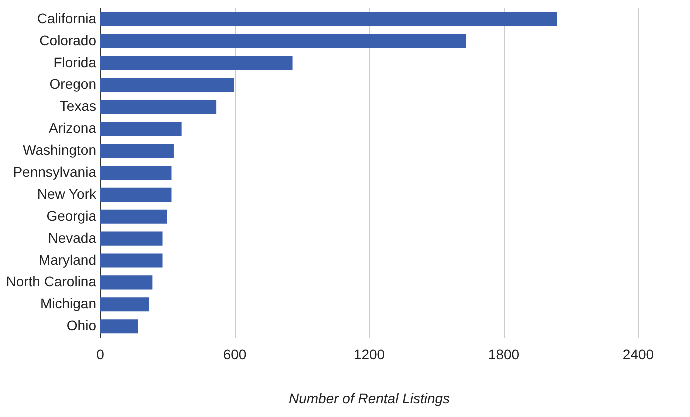 The height and width of the screenshot is (417, 690). What do you see at coordinates (78, 106) in the screenshot?
I see `y-tick-label: Texas` at bounding box center [78, 106].